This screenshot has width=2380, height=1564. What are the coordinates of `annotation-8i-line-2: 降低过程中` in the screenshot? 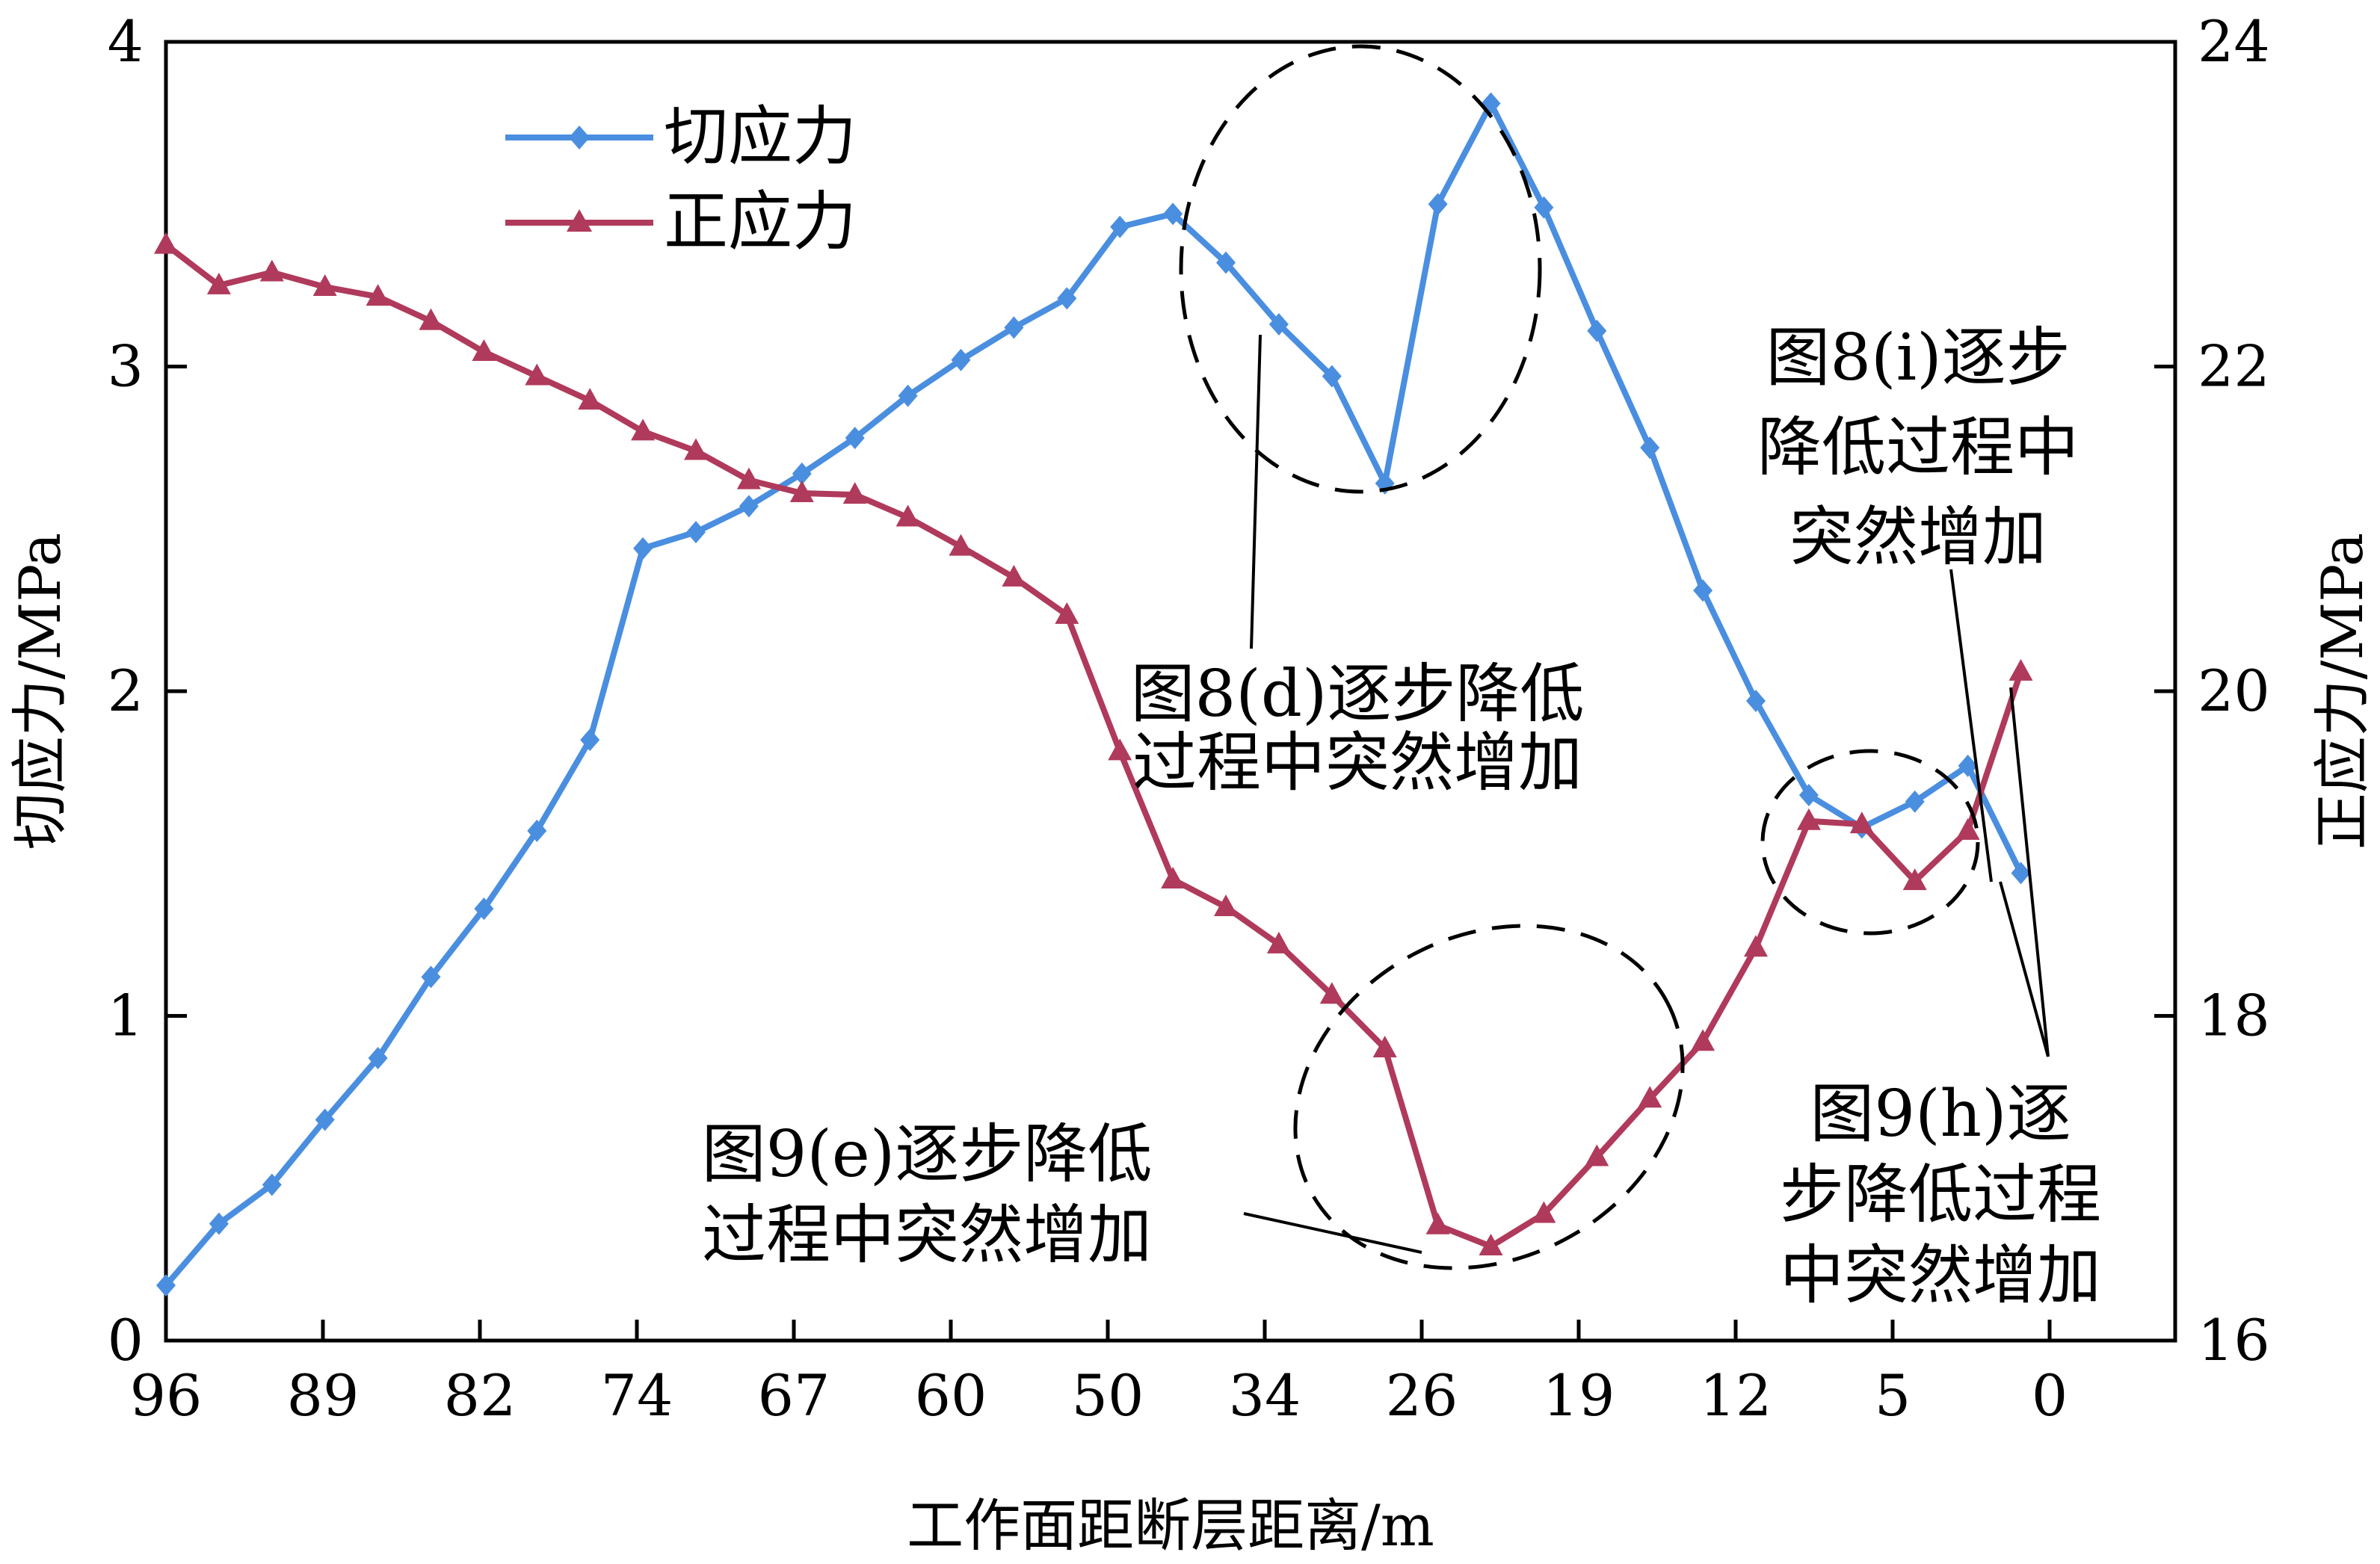 It's located at (1918, 447).